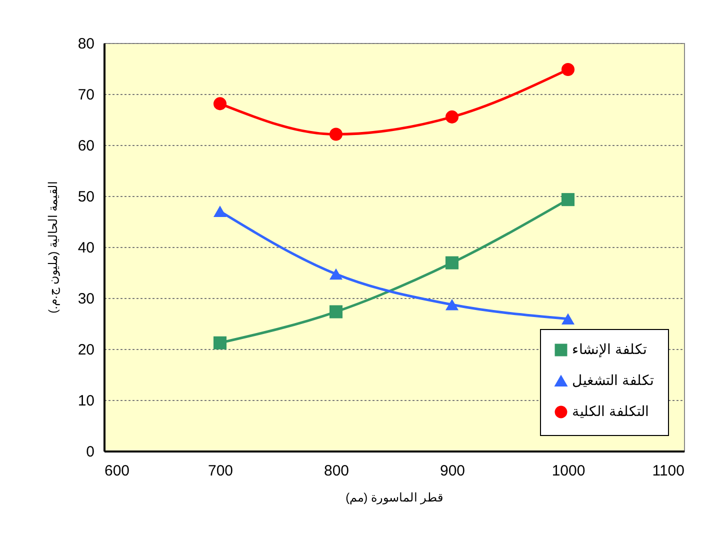 The width and height of the screenshot is (705, 546). I want to click on x-tick-label: 700, so click(221, 471).